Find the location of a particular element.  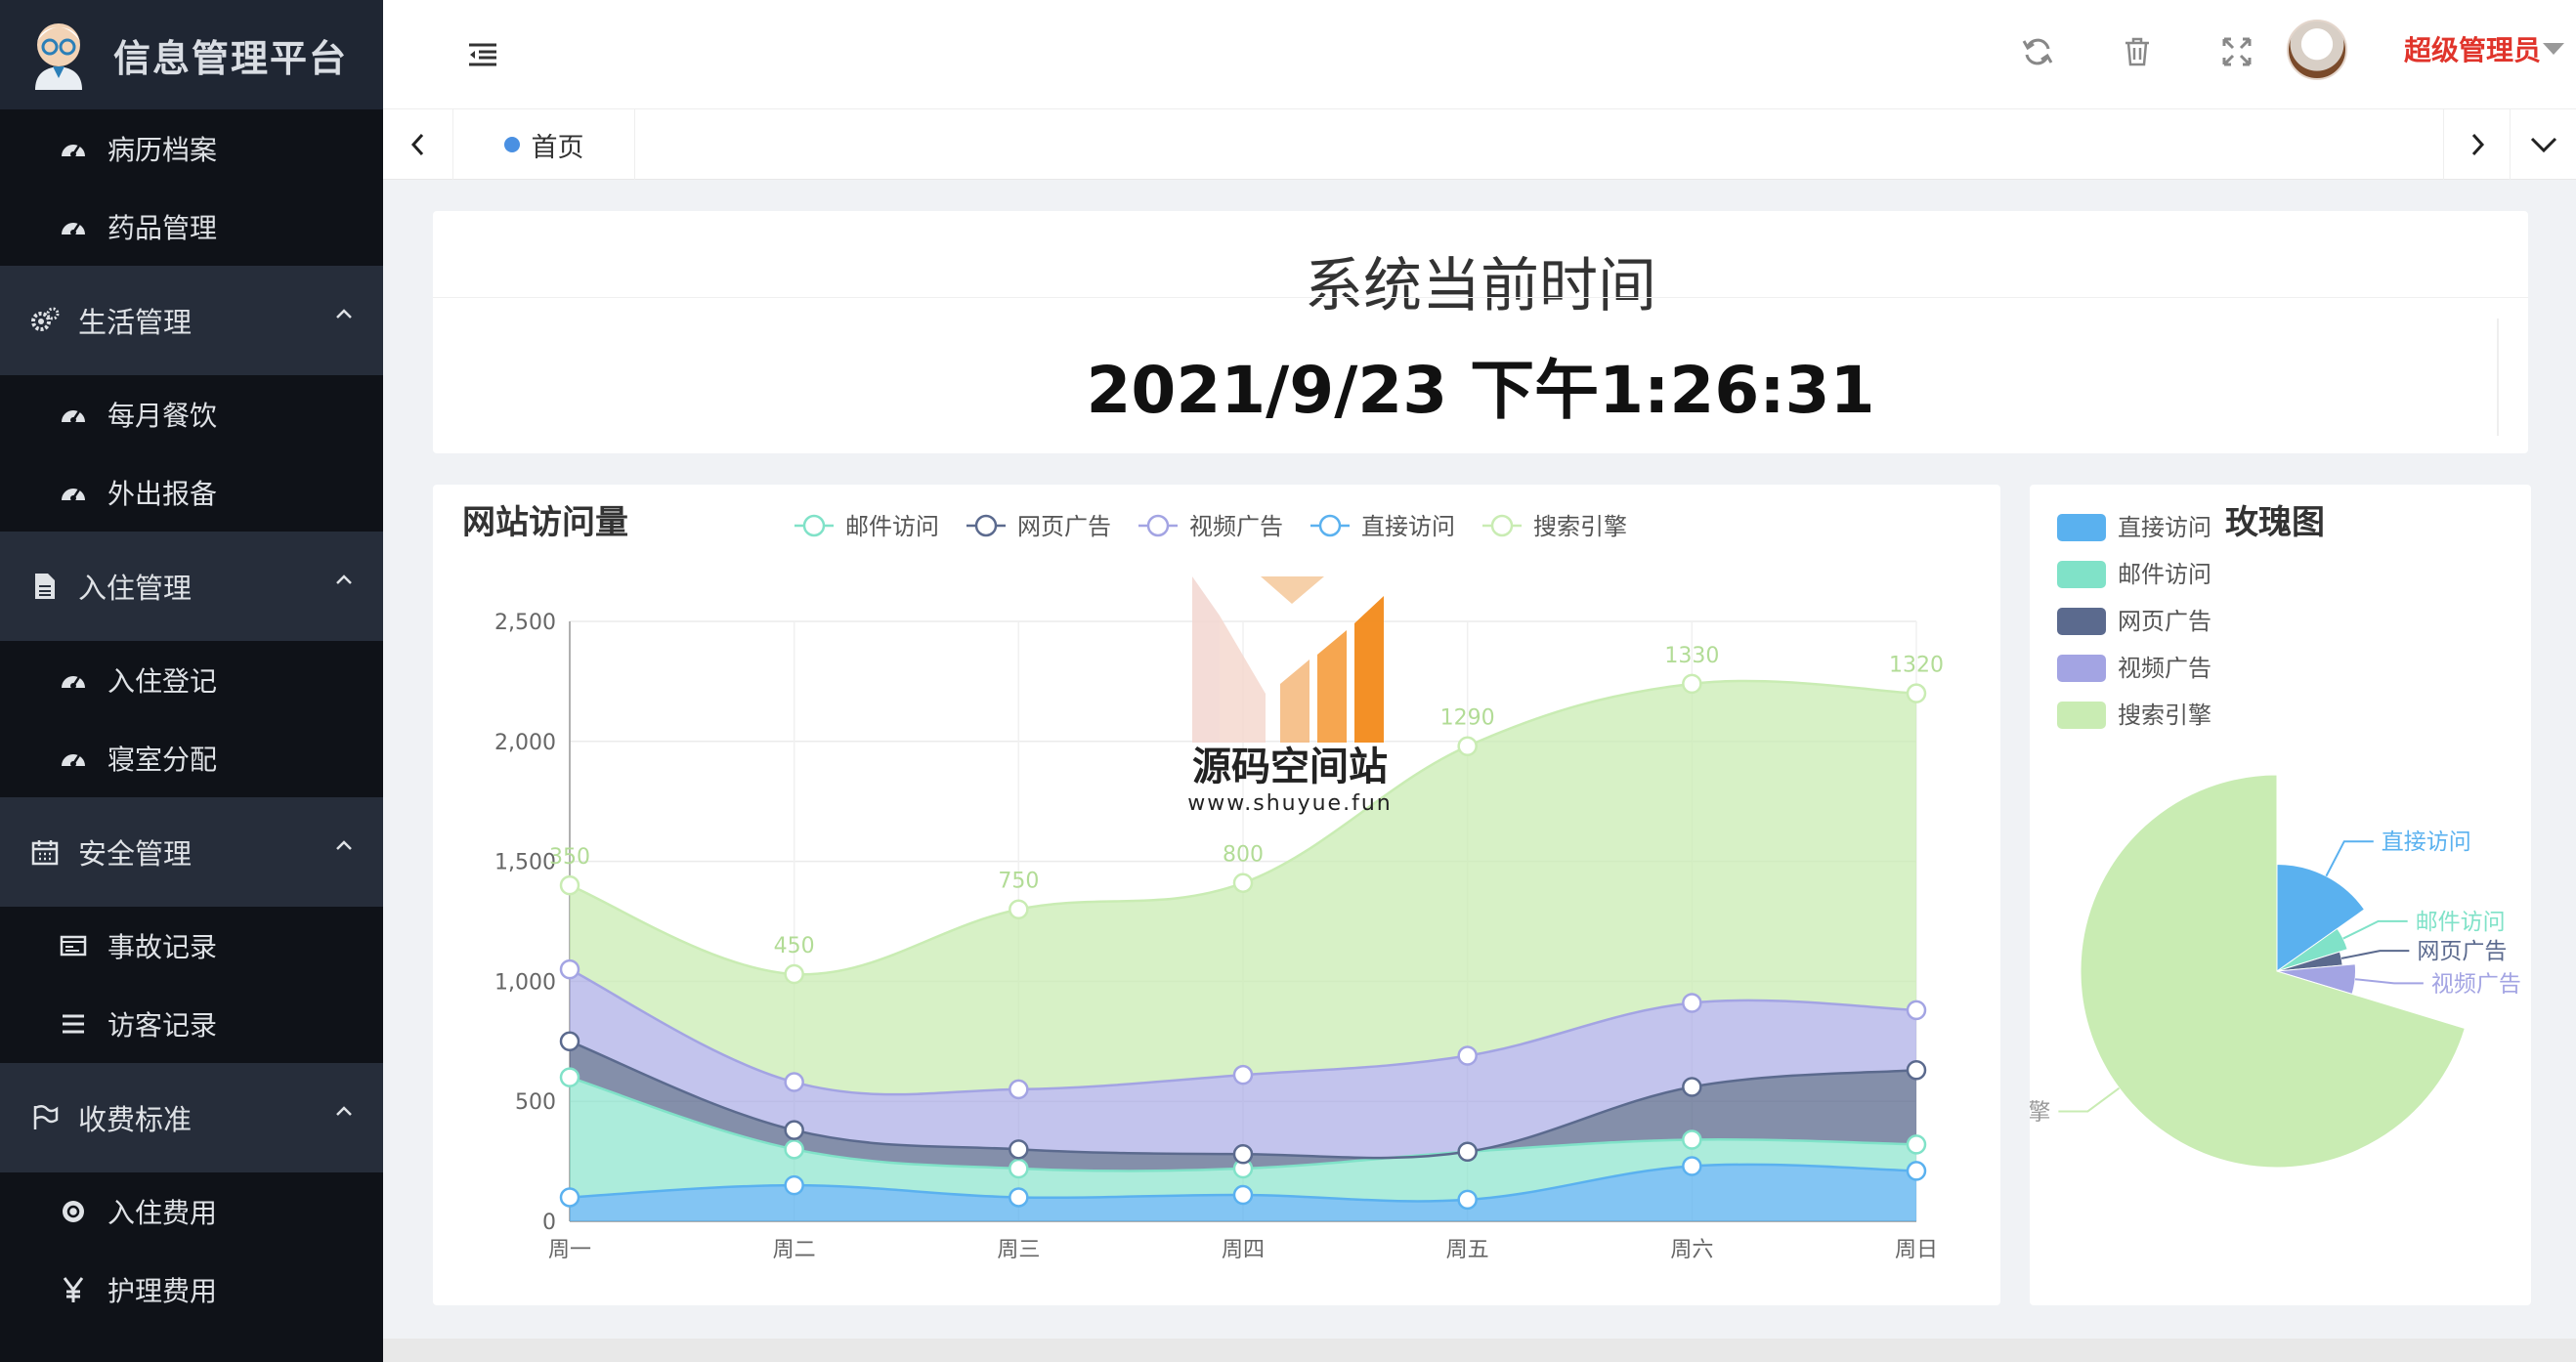

sidebar-item-label: 入住费用 is located at coordinates (163, 1213).